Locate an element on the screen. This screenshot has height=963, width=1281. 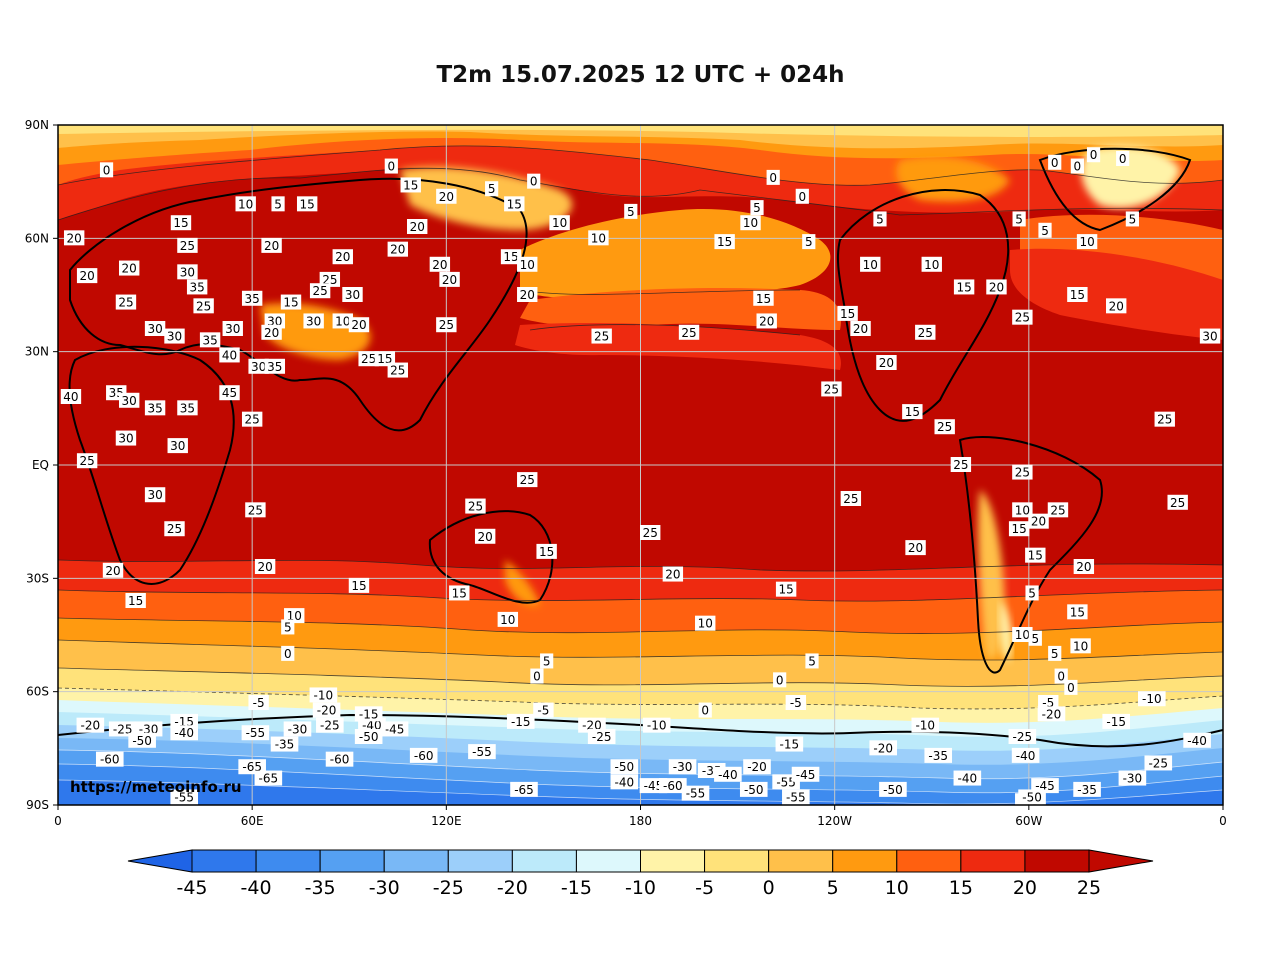
colorbar-label: -30 is located at coordinates (384, 888).